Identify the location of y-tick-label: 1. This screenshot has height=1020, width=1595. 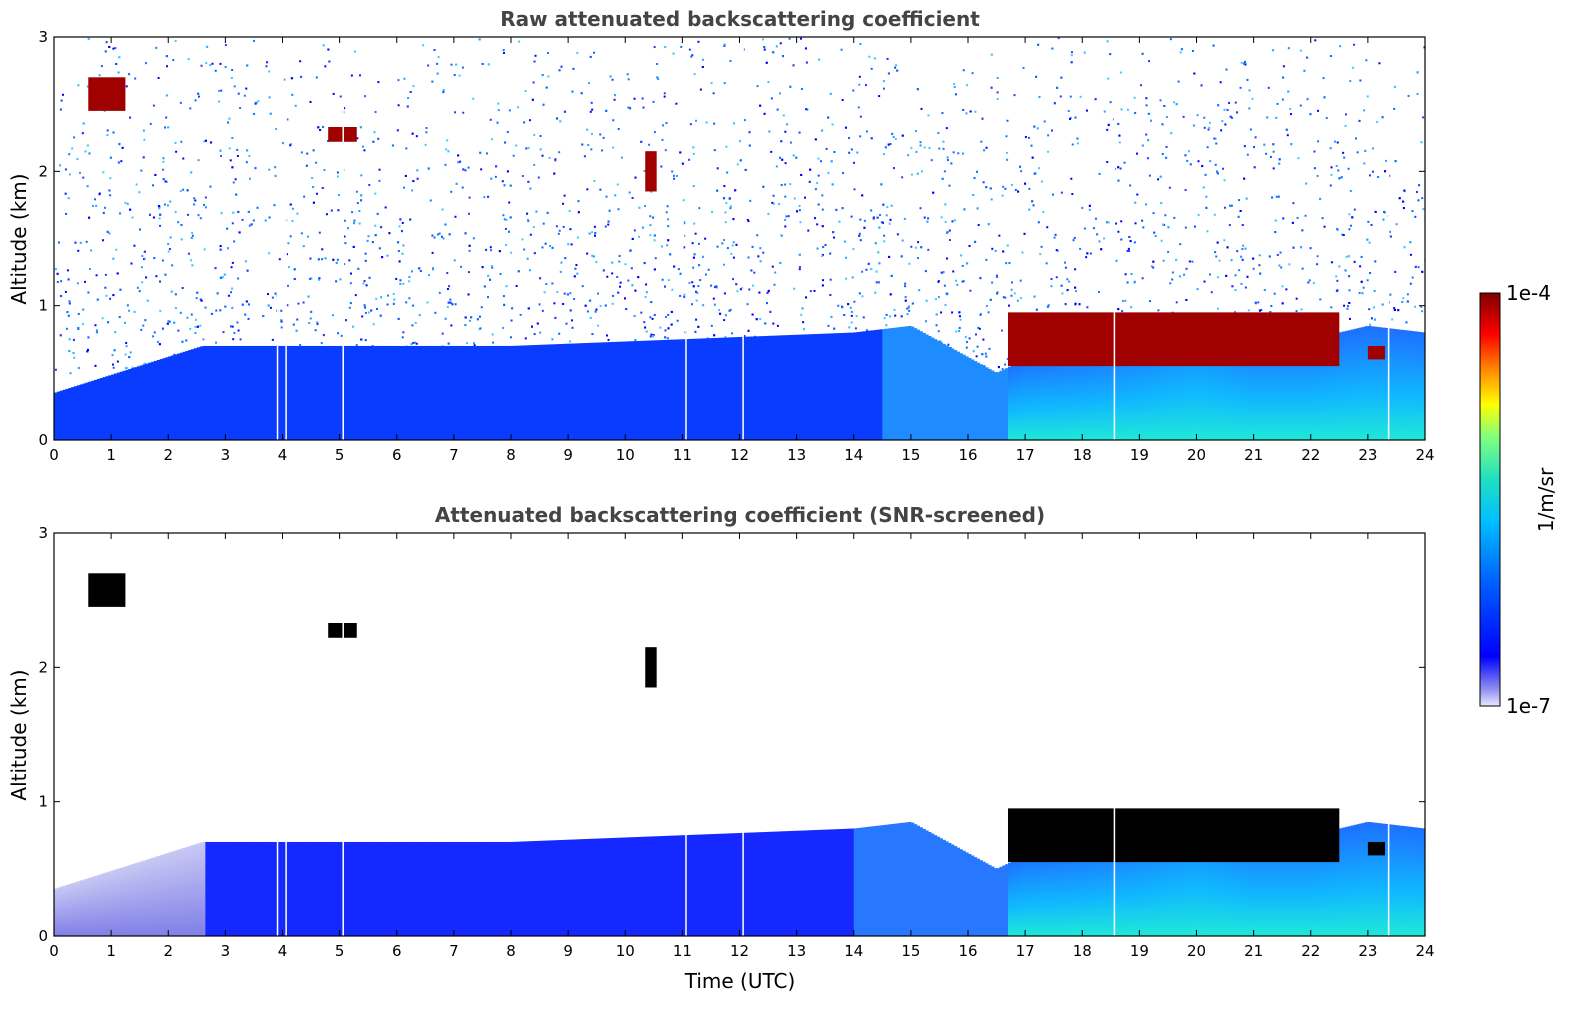
(43, 306).